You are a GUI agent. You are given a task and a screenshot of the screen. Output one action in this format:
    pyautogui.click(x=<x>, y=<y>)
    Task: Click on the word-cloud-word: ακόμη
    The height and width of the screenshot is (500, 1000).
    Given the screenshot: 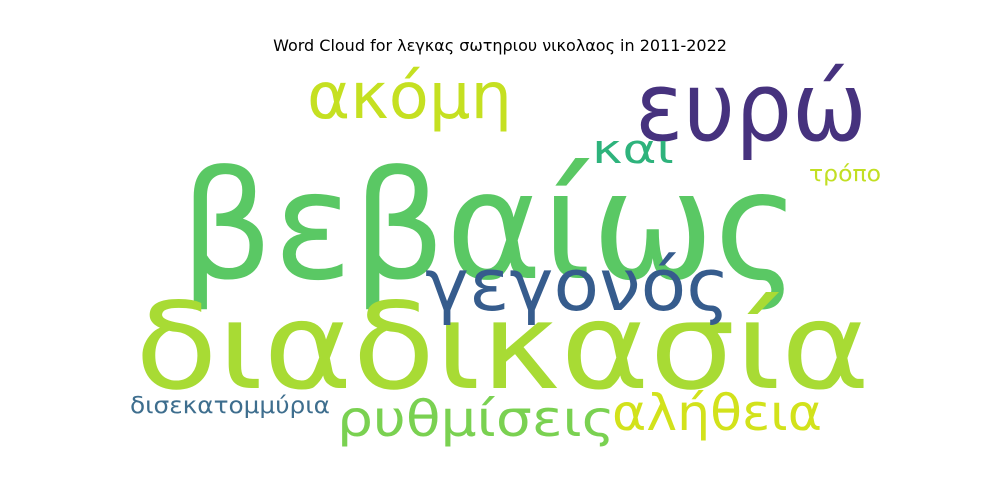 What is the action you would take?
    pyautogui.click(x=409, y=97)
    